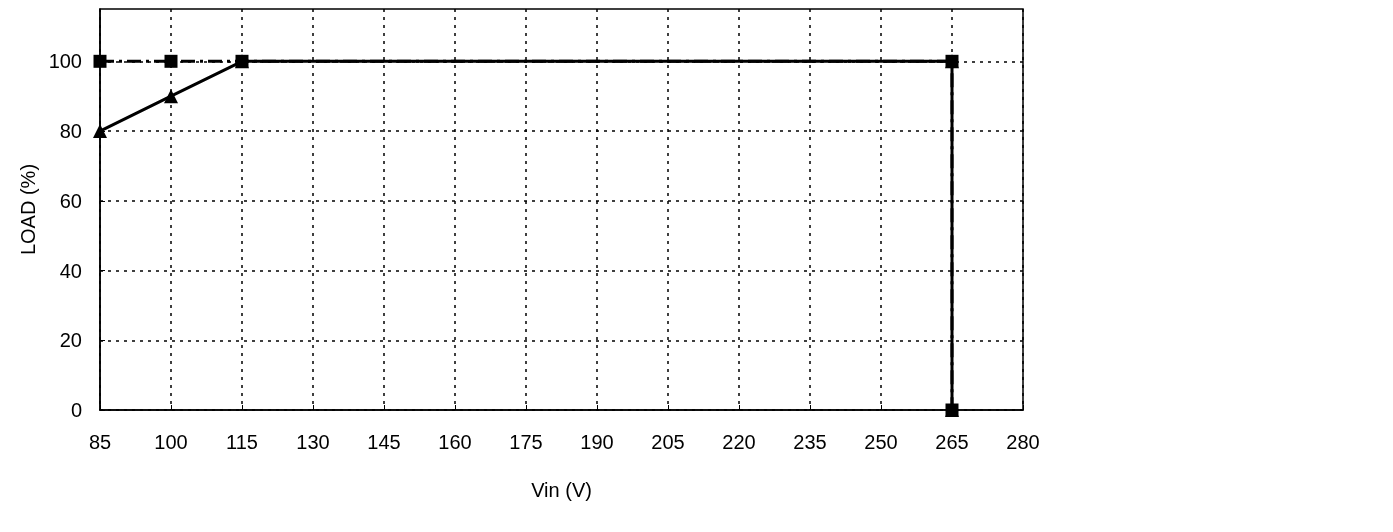  Describe the element at coordinates (171, 442) in the screenshot. I see `x-tick-label: 100` at that location.